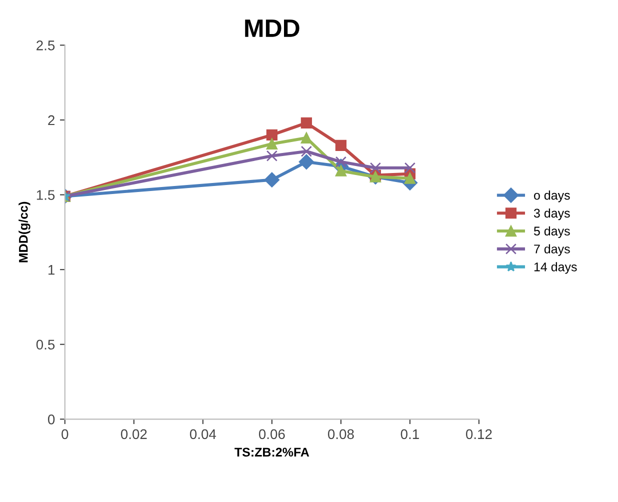 This screenshot has height=502, width=618. Describe the element at coordinates (552, 214) in the screenshot. I see `legend-label: 3 days` at that location.